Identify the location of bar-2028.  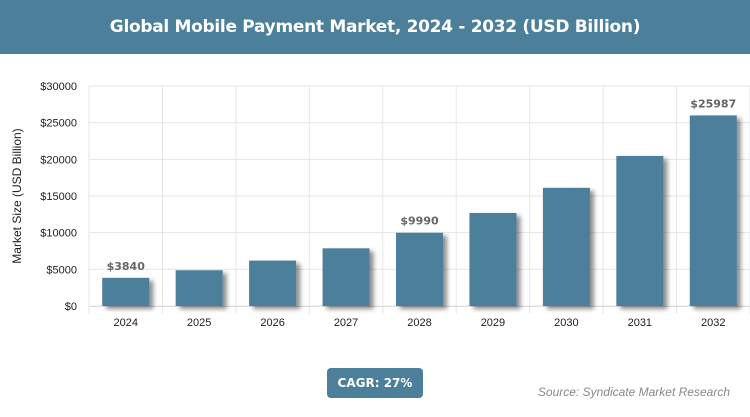
(419, 269).